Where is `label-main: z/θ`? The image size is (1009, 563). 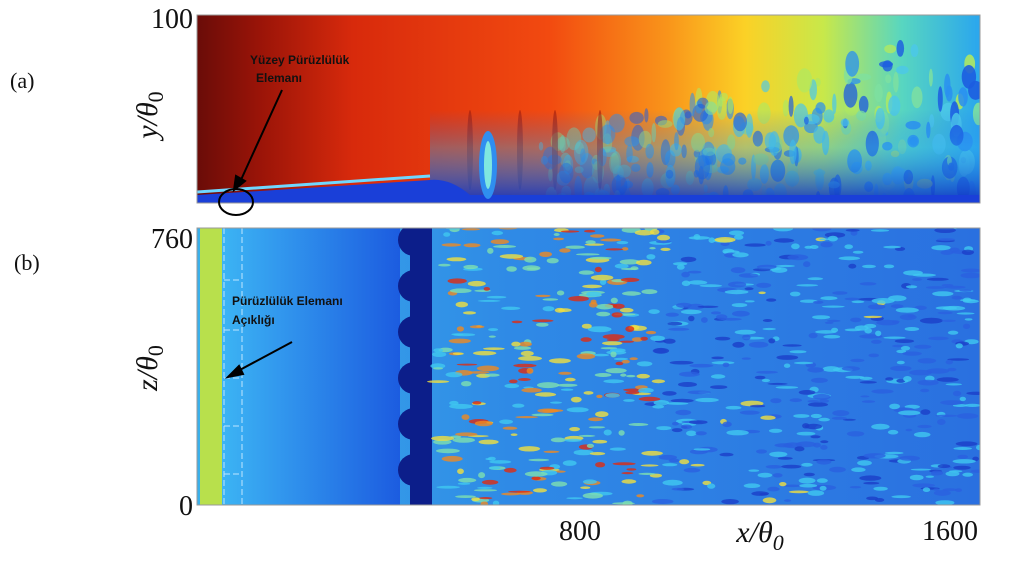
label-main: z/θ is located at coordinates (147, 374).